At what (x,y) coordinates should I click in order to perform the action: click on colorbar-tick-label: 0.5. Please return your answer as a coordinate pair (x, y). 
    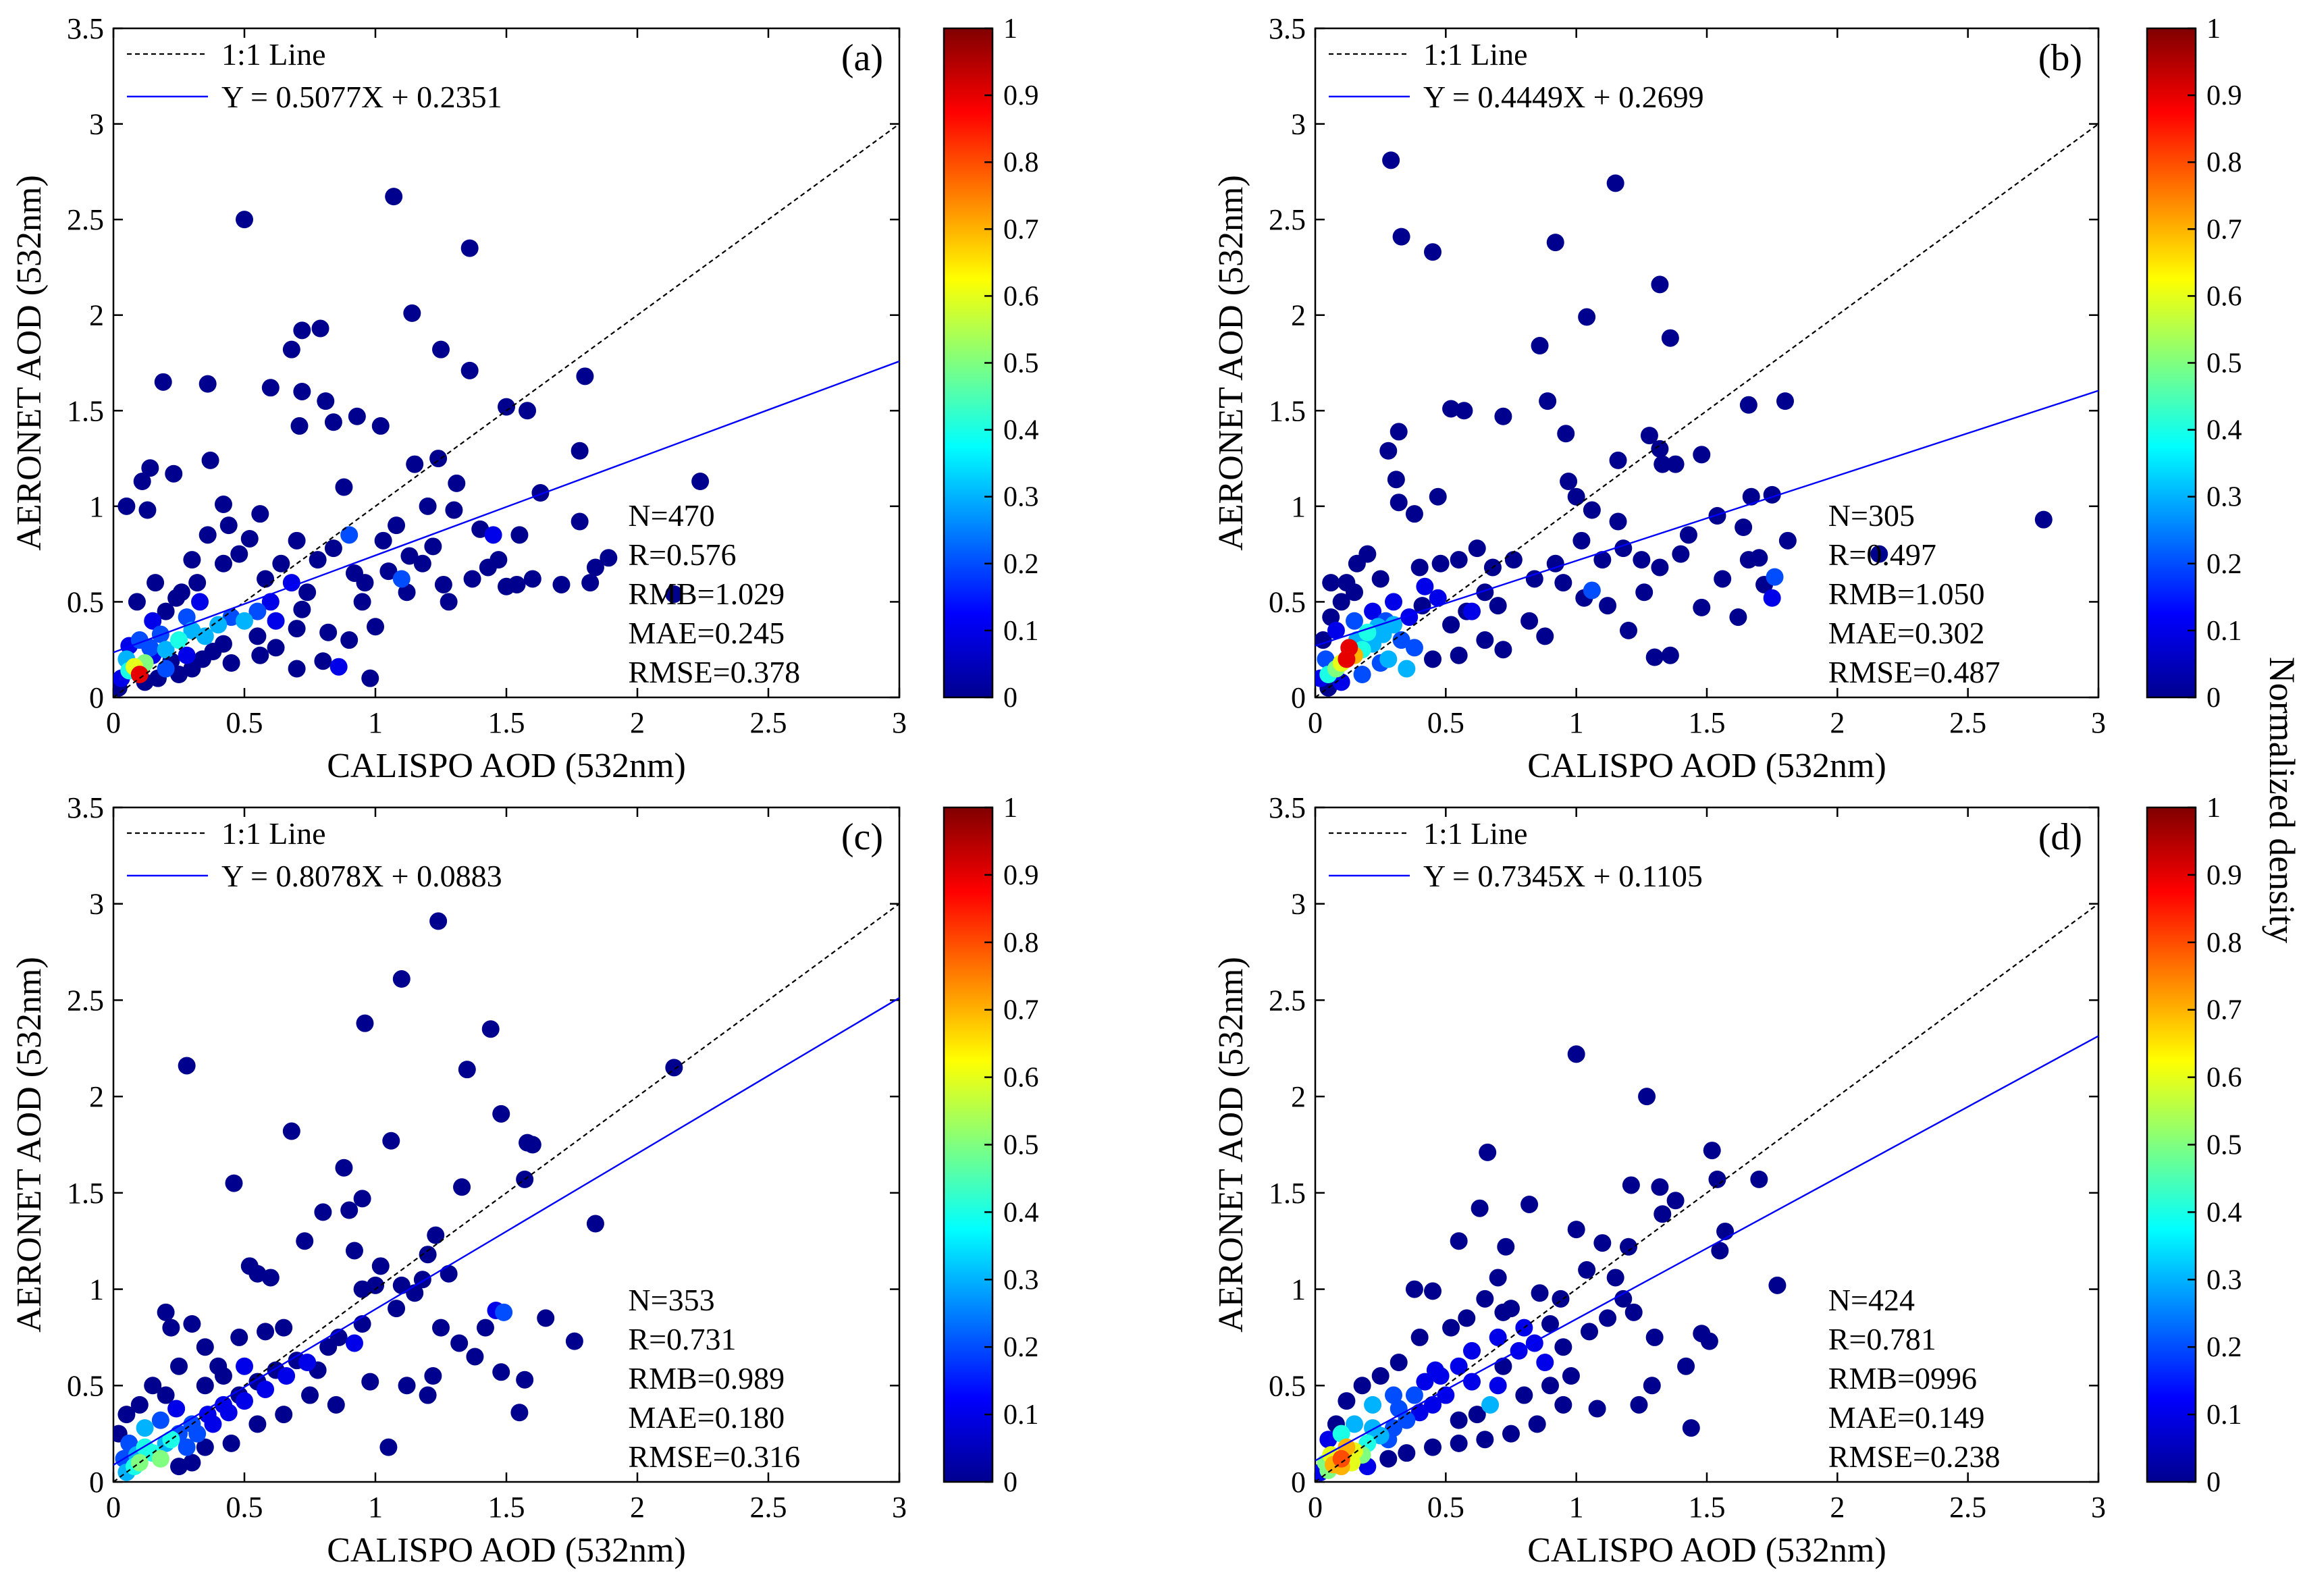
    Looking at the image, I should click on (2224, 1145).